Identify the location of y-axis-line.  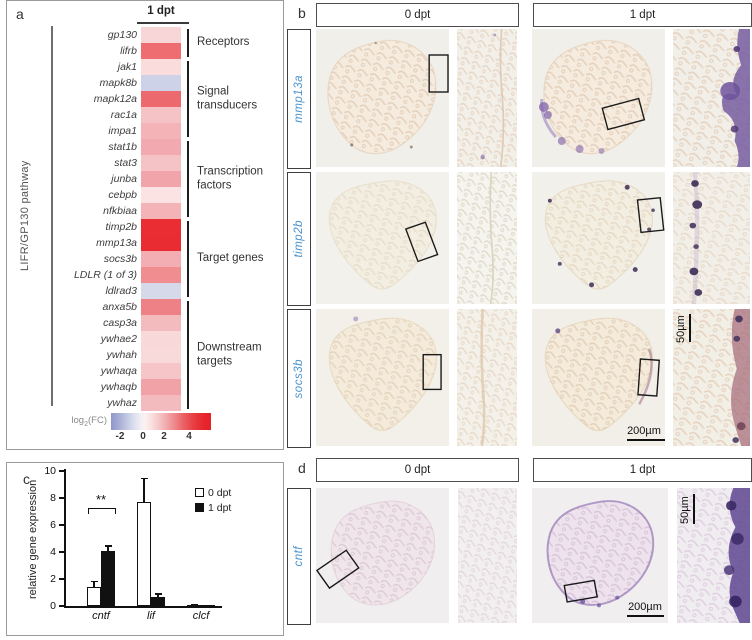
(65, 538).